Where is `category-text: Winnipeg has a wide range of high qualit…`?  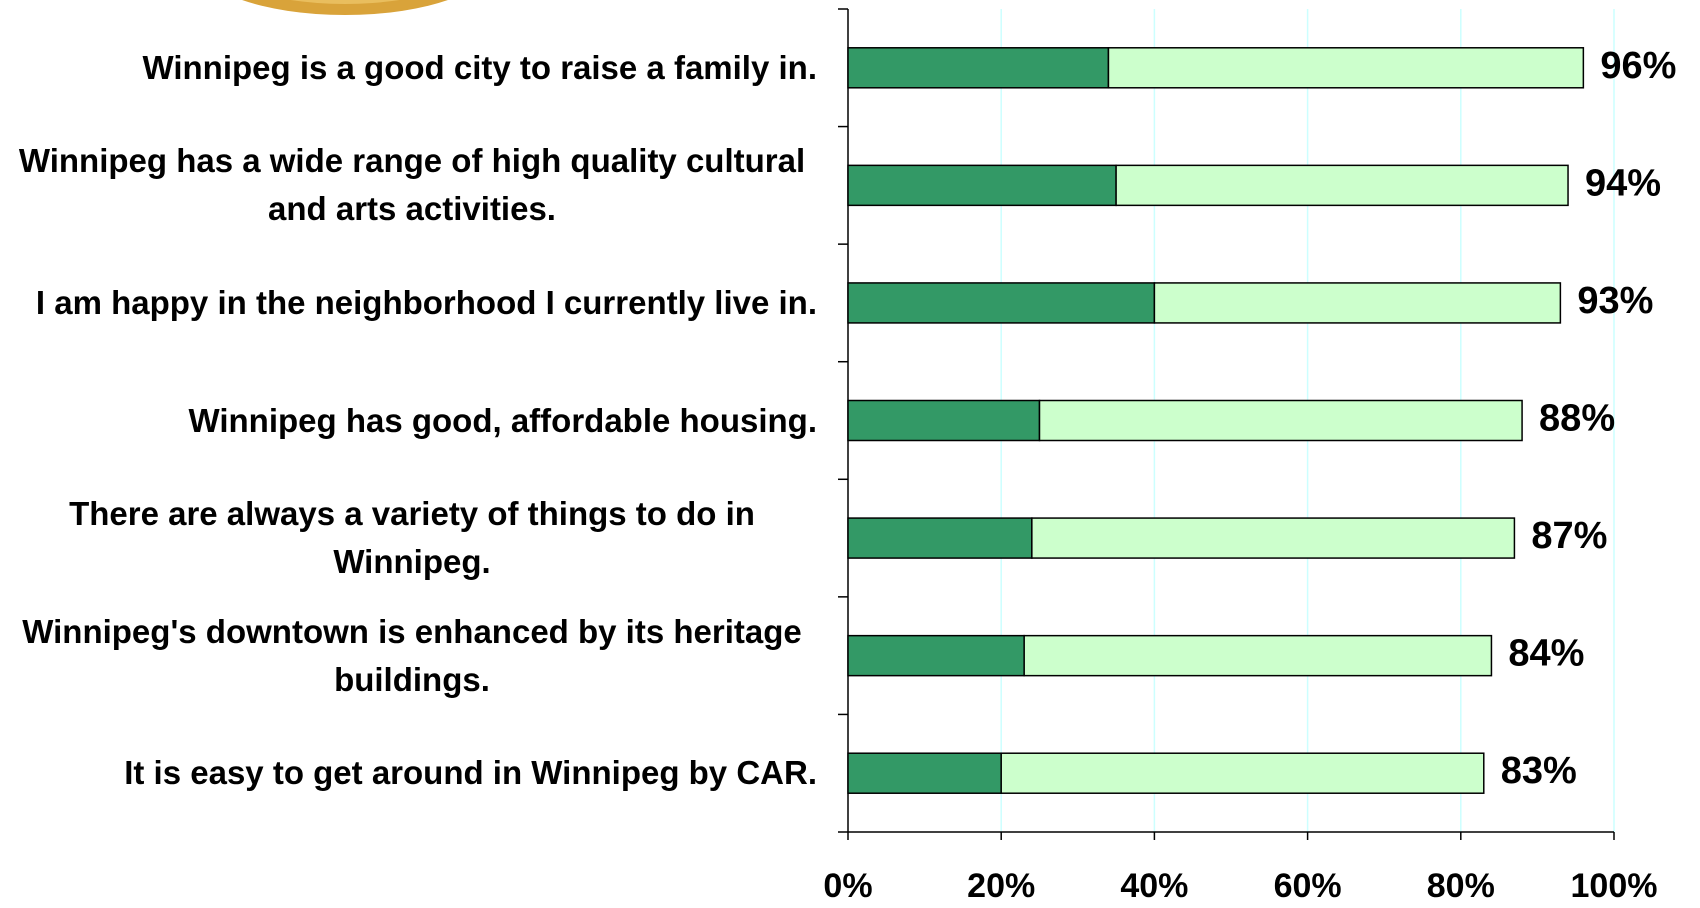
category-text: Winnipeg has a wide range of high qualit… is located at coordinates (412, 185).